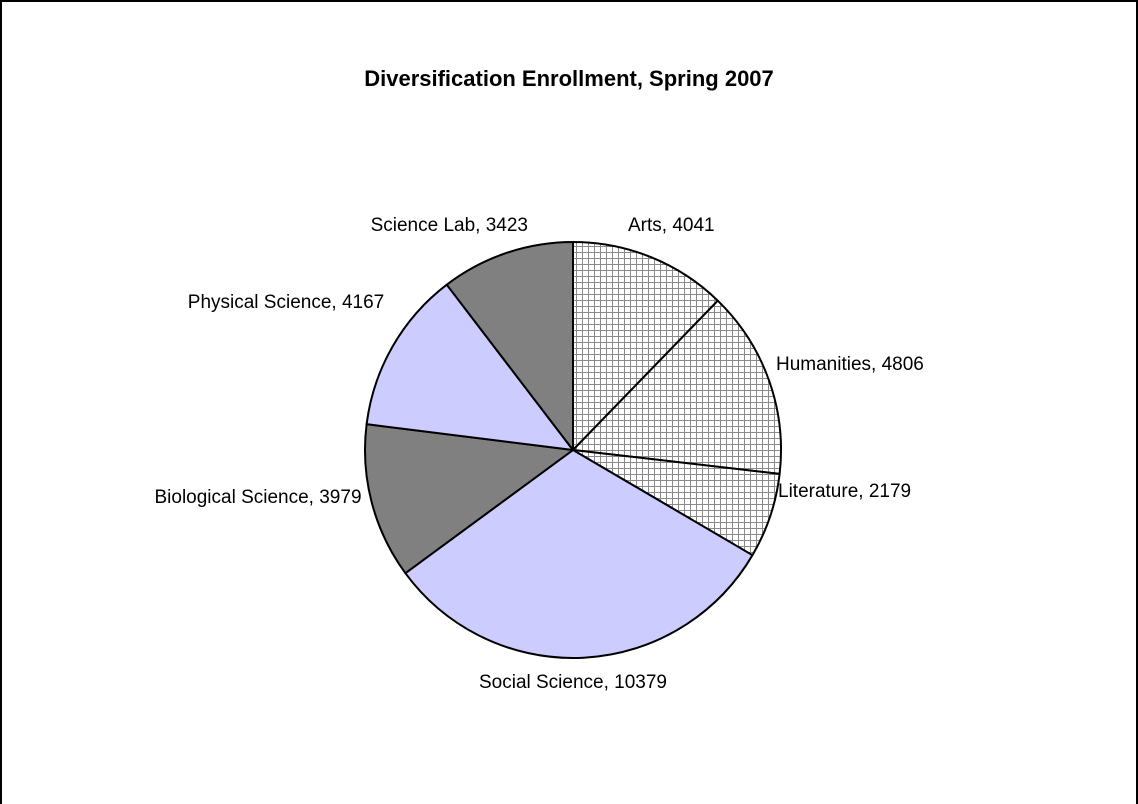 This screenshot has height=804, width=1138. I want to click on data-label: Arts, 4041, so click(671, 225).